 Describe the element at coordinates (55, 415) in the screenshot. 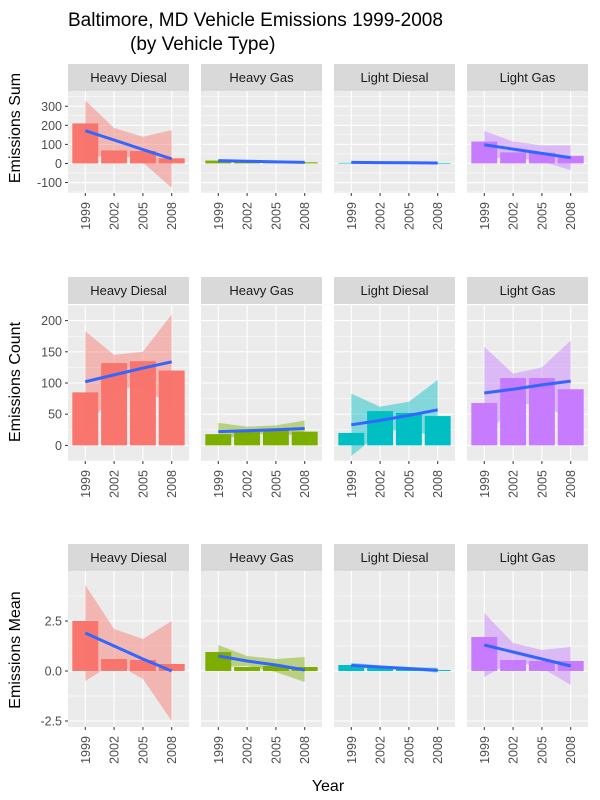

I see `y-tick-label: 50` at that location.